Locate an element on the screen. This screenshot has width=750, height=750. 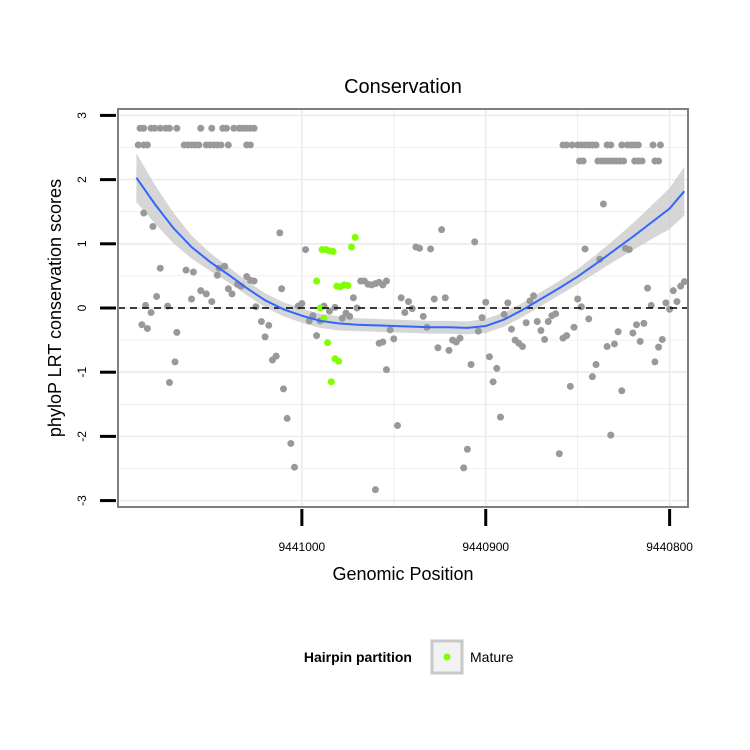
y-tick-label: 0 is located at coordinates (82, 307).